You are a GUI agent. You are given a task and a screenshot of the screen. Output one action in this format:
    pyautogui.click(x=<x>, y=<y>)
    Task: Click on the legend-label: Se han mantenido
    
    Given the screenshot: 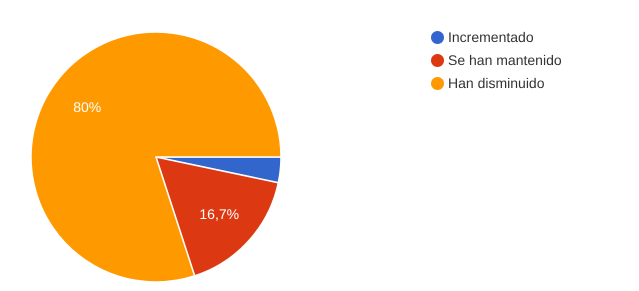 What is the action you would take?
    pyautogui.click(x=505, y=60)
    